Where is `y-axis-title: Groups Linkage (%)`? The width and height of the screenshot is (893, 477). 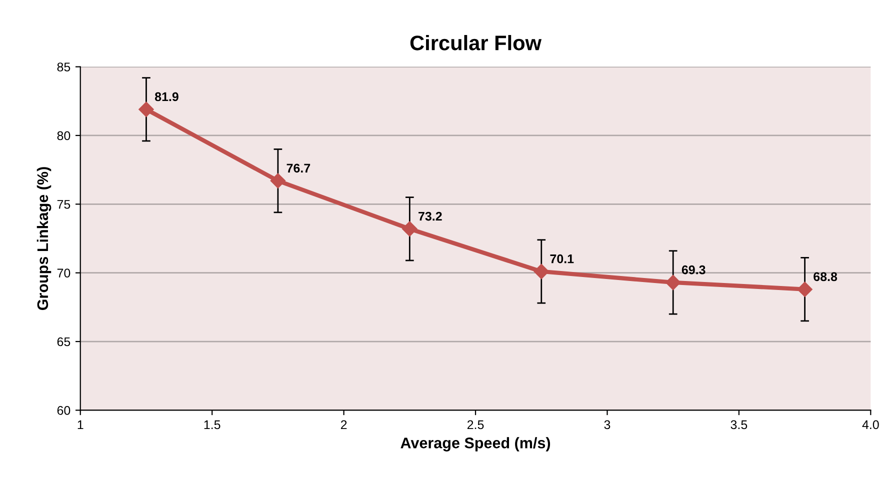 y-axis-title: Groups Linkage (%) is located at coordinates (44, 238).